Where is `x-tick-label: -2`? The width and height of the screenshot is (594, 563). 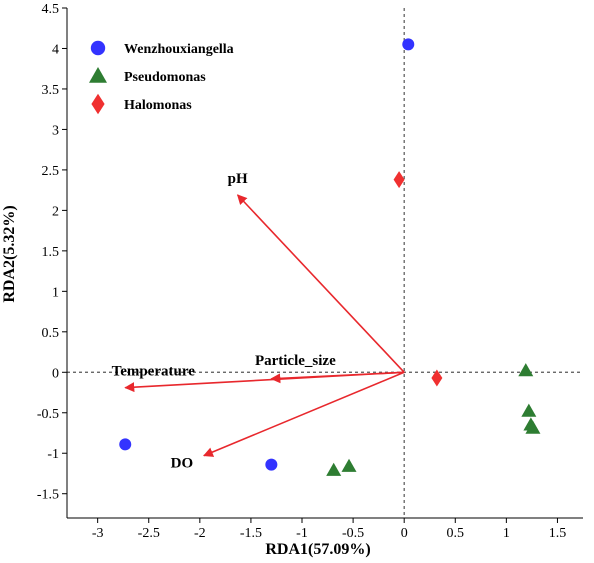 x-tick-label: -2 is located at coordinates (200, 533).